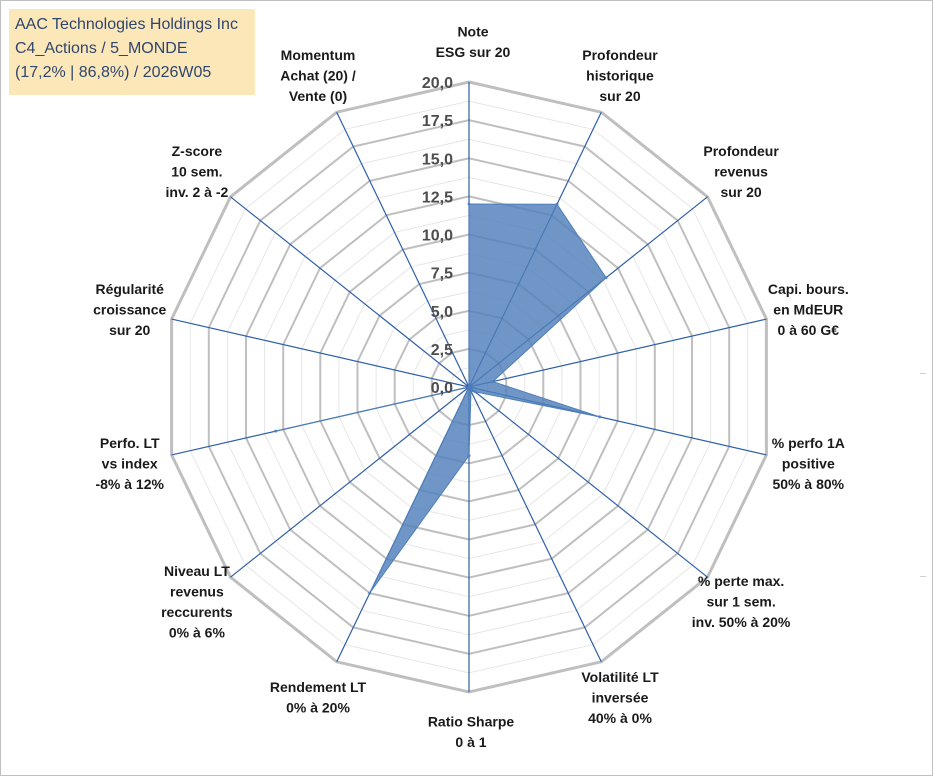 Image resolution: width=933 pixels, height=776 pixels. I want to click on right-edge-marks, so click(923, 388).